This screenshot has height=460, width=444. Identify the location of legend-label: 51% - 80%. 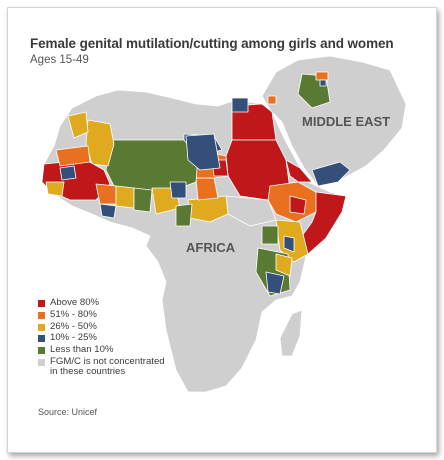
(73, 314).